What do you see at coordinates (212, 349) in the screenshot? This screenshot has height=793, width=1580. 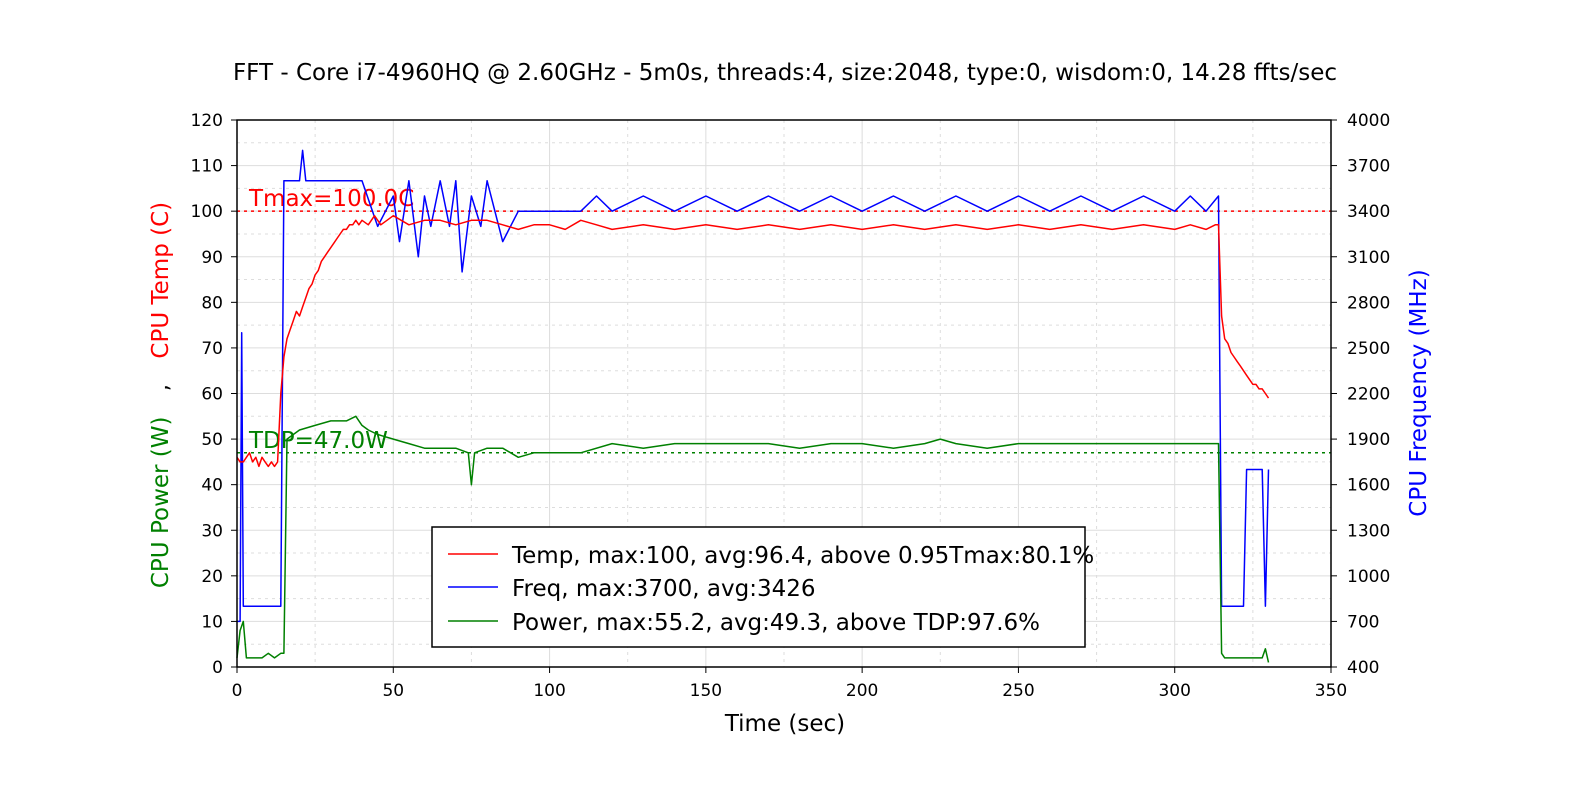 I see `left-tick-label: 70` at bounding box center [212, 349].